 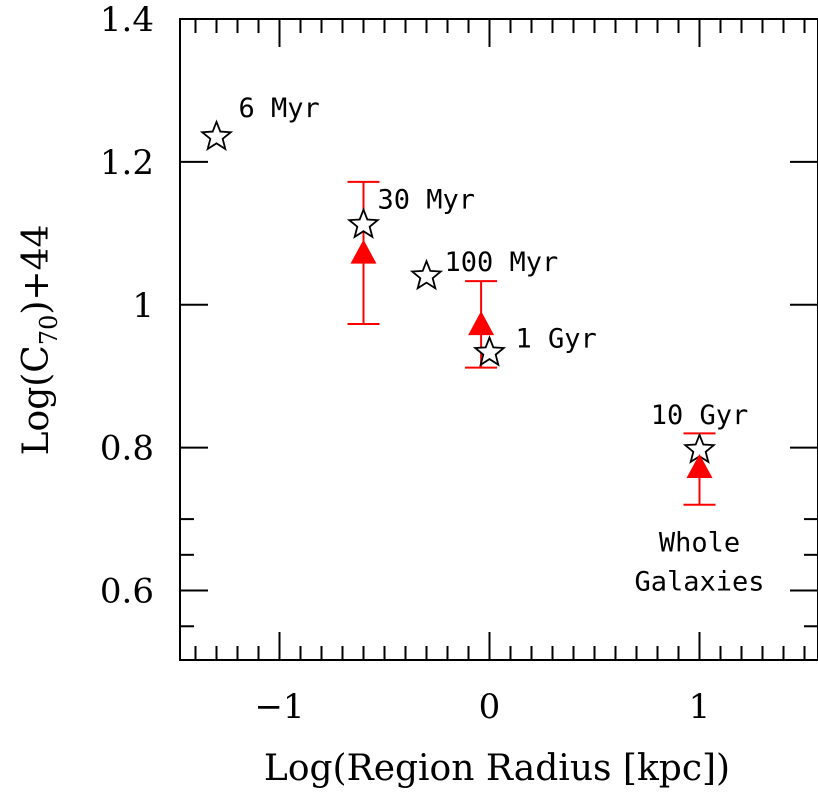 What do you see at coordinates (497, 768) in the screenshot?
I see `x-axis-title: Log(Region Radius [kpc])` at bounding box center [497, 768].